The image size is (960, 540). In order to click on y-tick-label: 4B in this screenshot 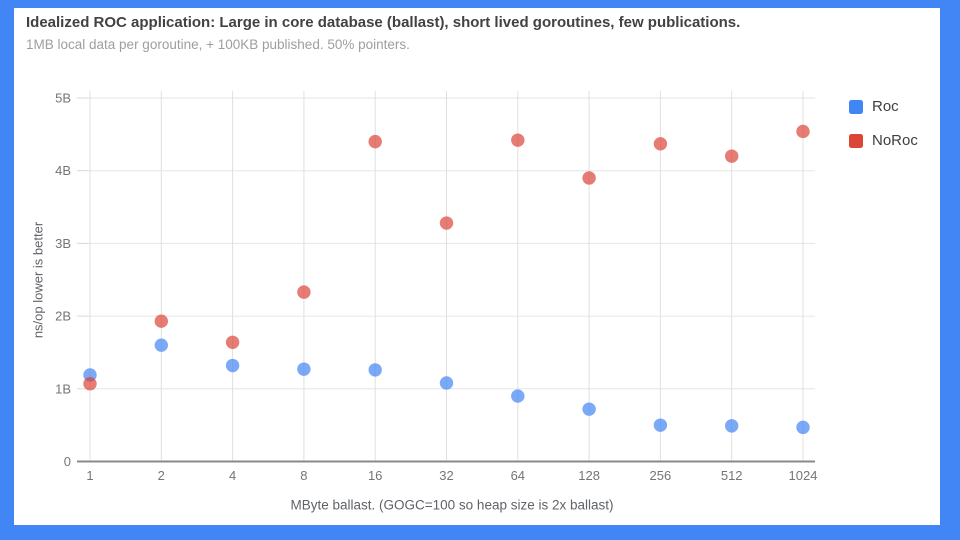, I will do `click(63, 170)`.